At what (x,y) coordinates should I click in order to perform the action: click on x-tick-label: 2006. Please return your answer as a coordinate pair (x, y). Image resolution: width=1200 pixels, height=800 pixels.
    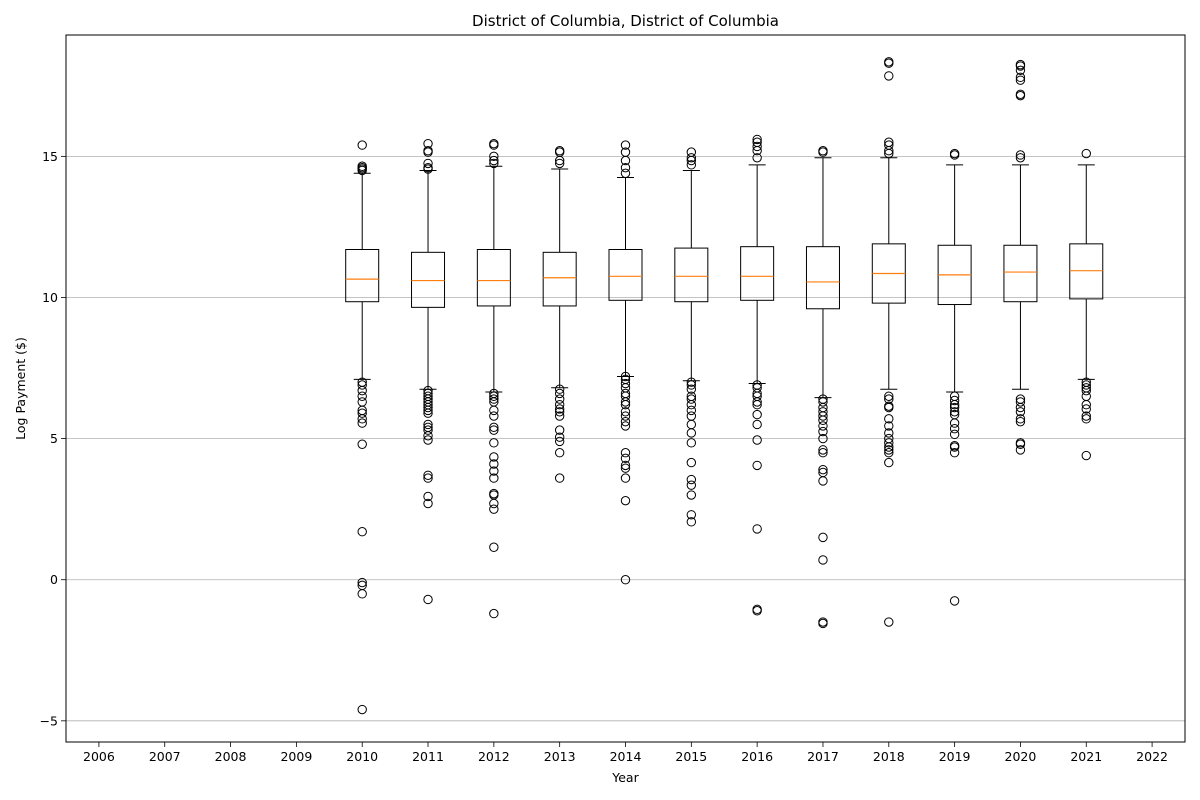
    Looking at the image, I should click on (99, 756).